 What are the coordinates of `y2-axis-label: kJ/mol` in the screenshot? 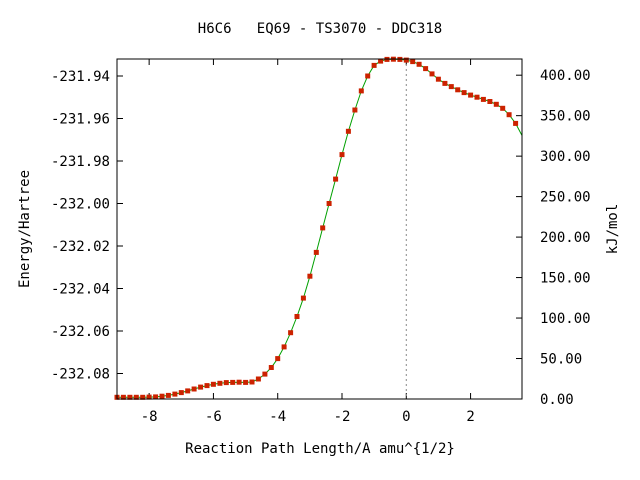 It's located at (613, 229).